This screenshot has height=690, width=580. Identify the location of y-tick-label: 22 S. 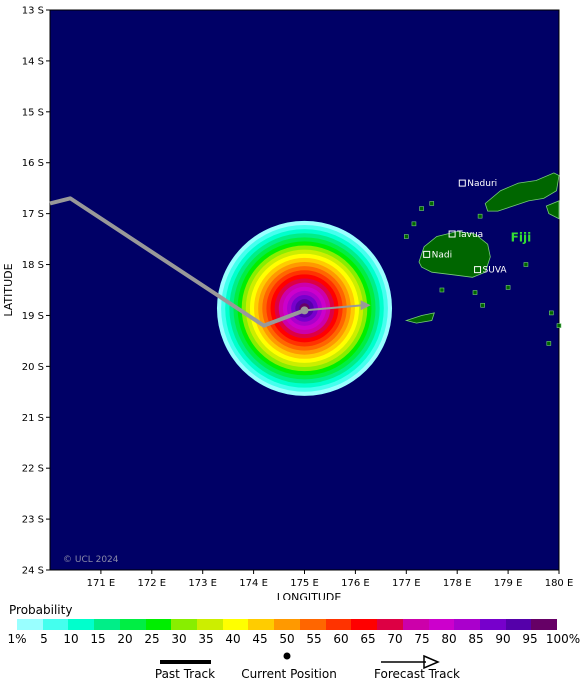
(33, 469).